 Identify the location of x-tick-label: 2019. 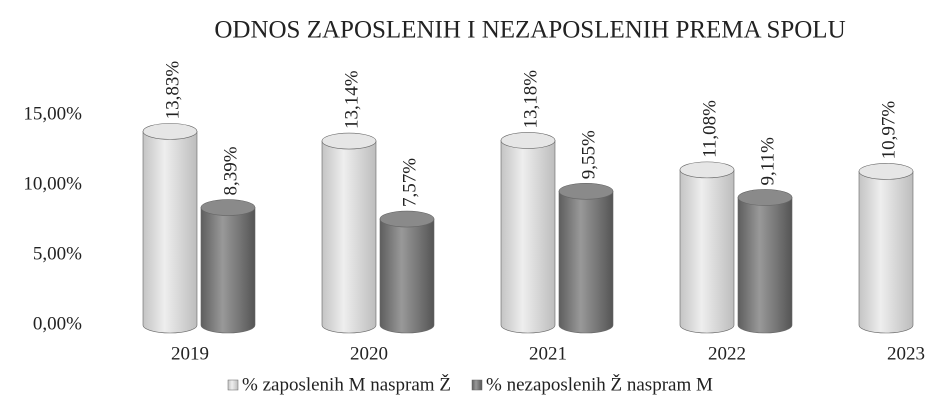
(190, 353).